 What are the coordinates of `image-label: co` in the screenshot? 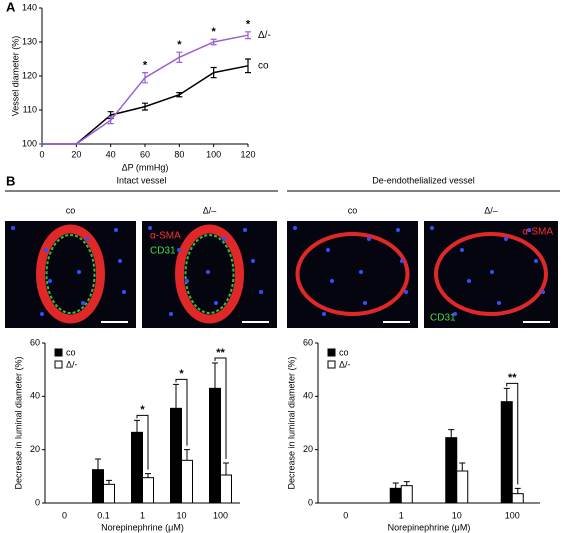 It's located at (353, 210).